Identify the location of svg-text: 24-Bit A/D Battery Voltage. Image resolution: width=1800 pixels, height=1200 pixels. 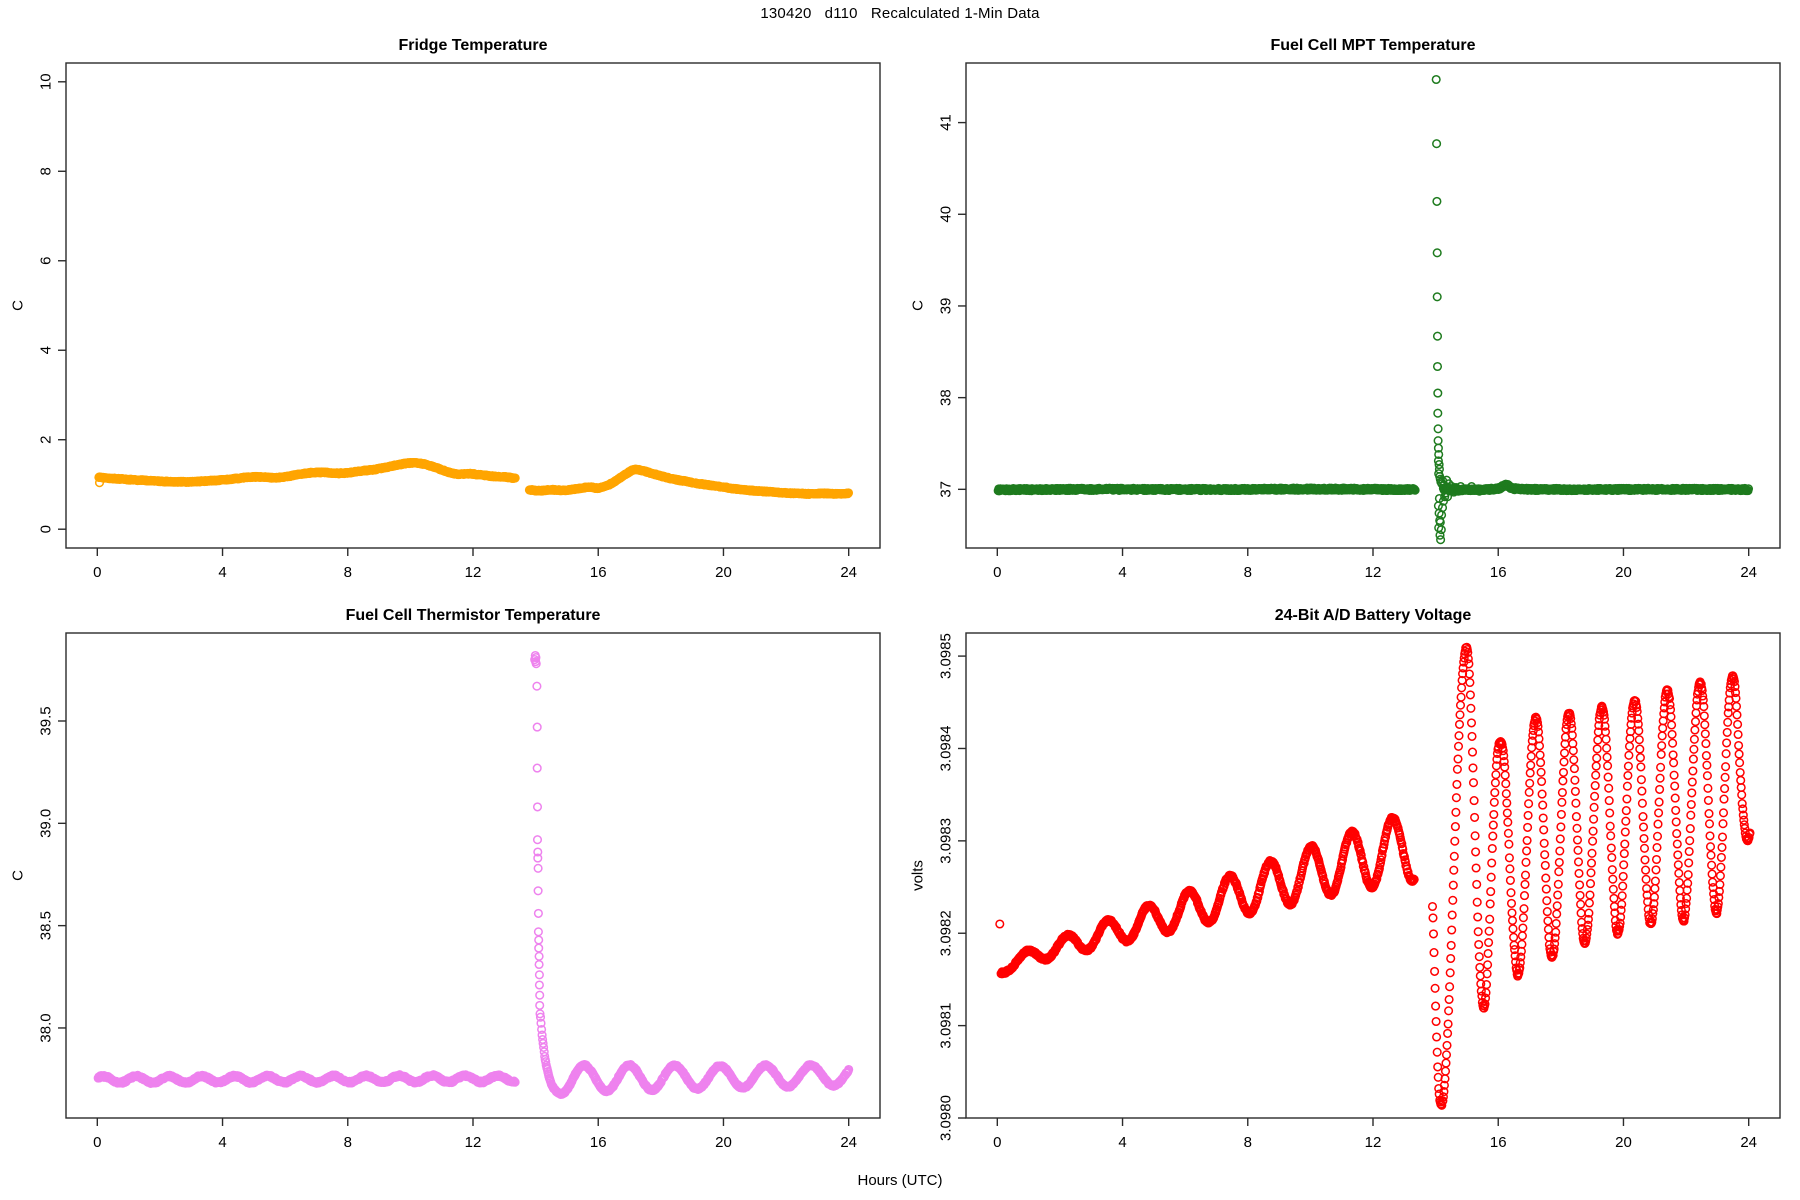
(1373, 615).